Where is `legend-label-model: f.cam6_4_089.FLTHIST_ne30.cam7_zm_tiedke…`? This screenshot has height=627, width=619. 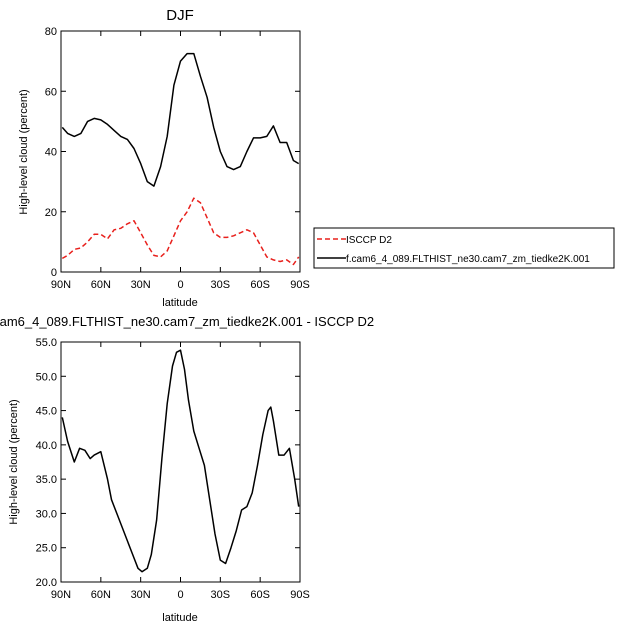 legend-label-model: f.cam6_4_089.FLTHIST_ne30.cam7_zm_tiedke… is located at coordinates (468, 259).